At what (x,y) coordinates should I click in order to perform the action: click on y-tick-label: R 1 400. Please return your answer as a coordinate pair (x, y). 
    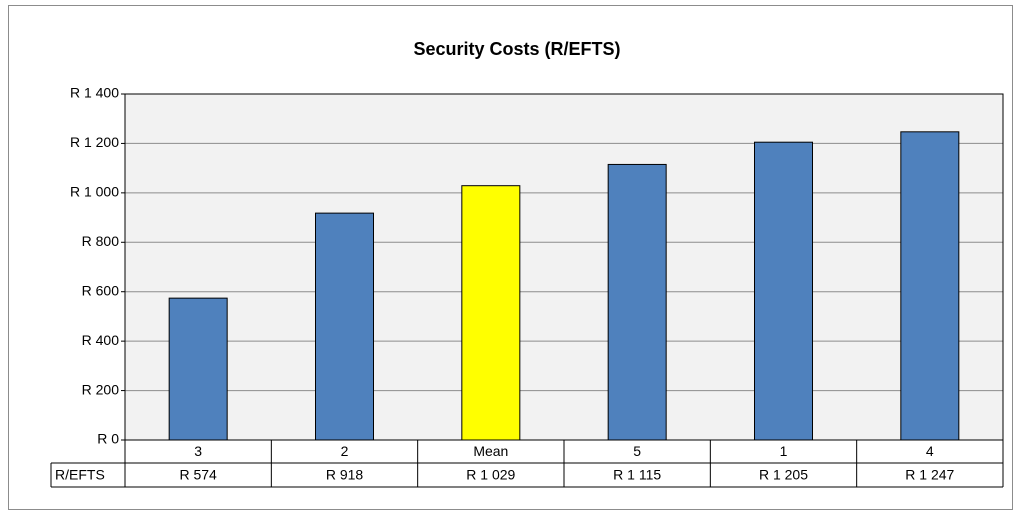
    Looking at the image, I should click on (94, 93).